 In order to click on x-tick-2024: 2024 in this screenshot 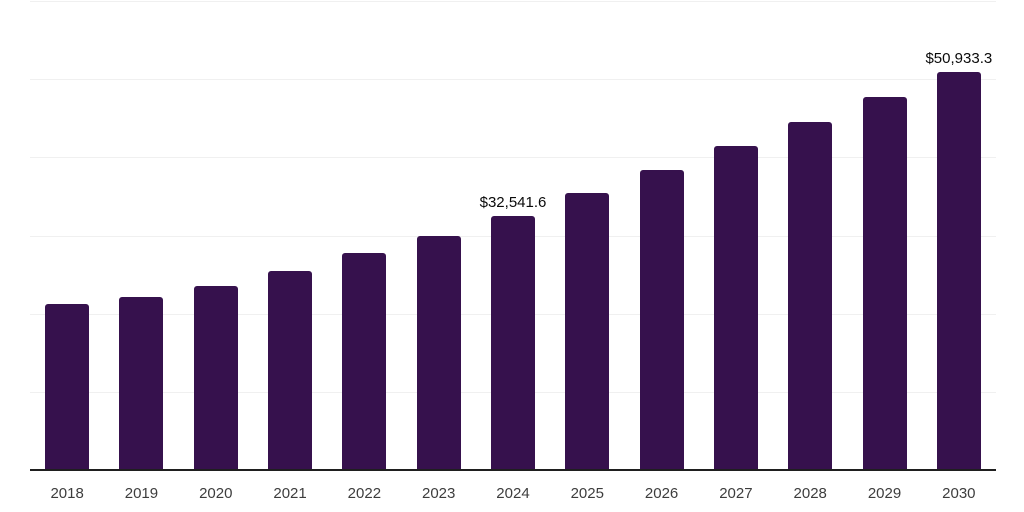, I will do `click(513, 493)`.